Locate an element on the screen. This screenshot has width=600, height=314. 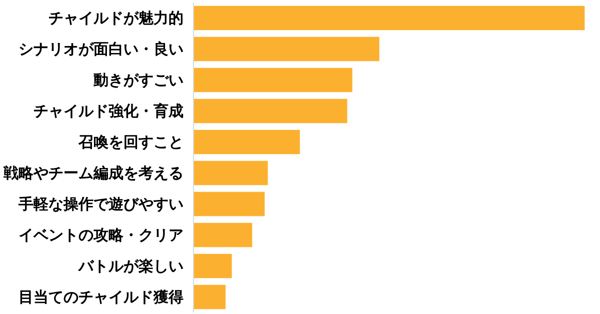
y-tick-label: チャイルド強化・育成 is located at coordinates (109, 111).